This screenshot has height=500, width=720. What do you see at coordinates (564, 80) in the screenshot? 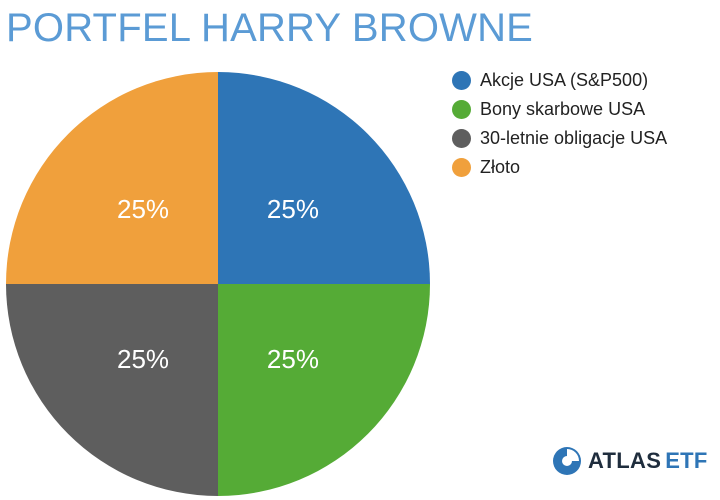
I see `legend-label: Akcje USA (S&P500)` at bounding box center [564, 80].